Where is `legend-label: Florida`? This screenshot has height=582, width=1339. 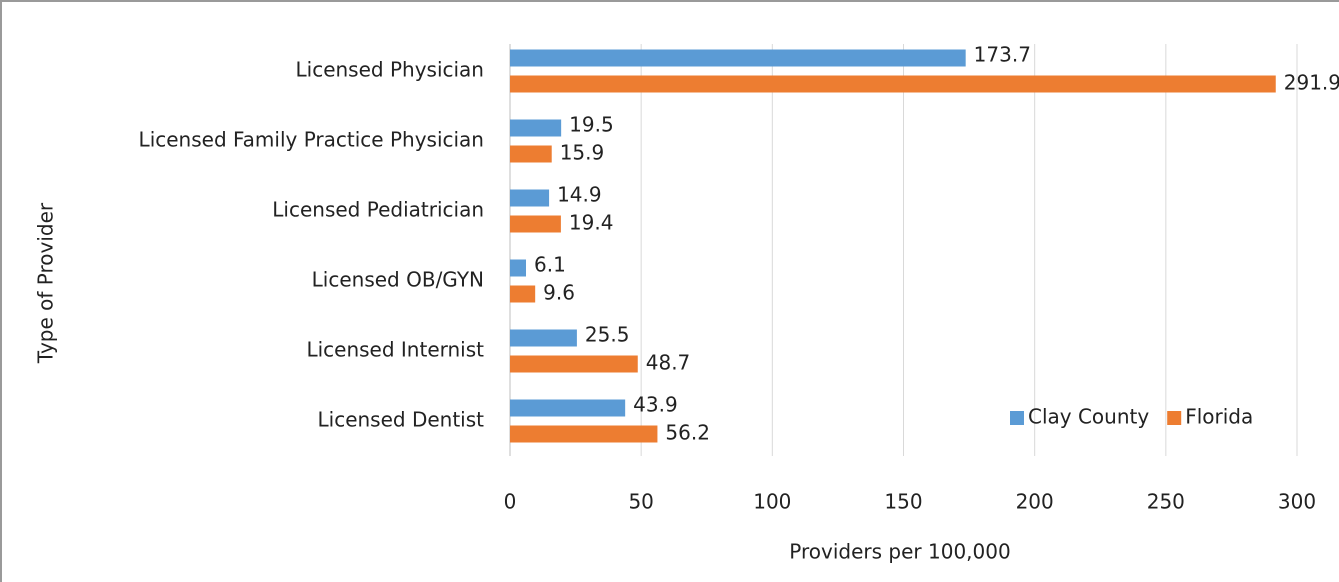
legend-label: Florida is located at coordinates (1219, 417).